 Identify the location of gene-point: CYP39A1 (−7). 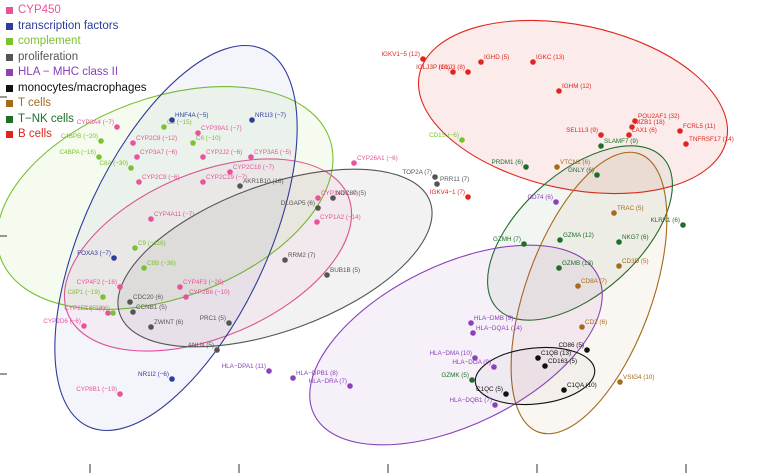
(218, 130).